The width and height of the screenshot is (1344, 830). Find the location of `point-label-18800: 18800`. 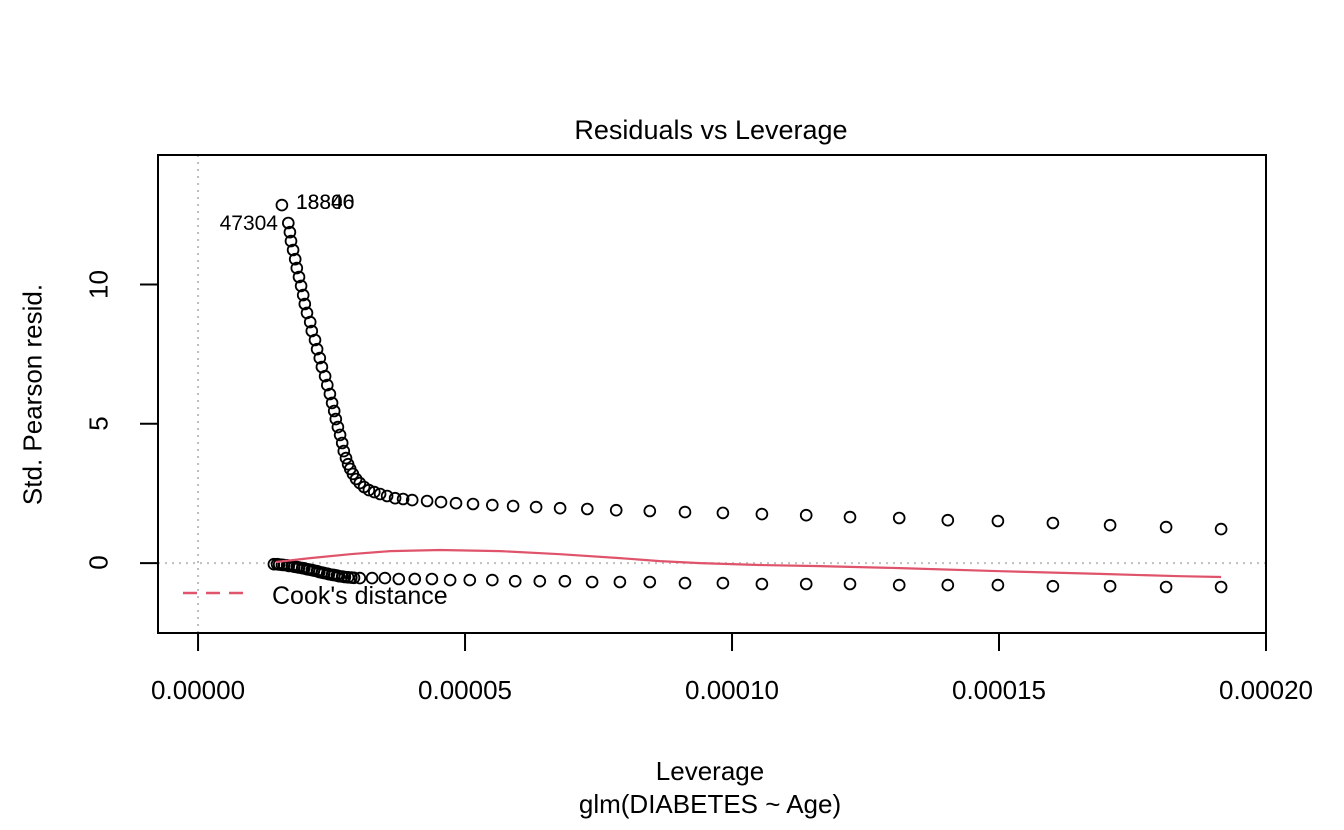

point-label-18800: 18800 is located at coordinates (325, 202).